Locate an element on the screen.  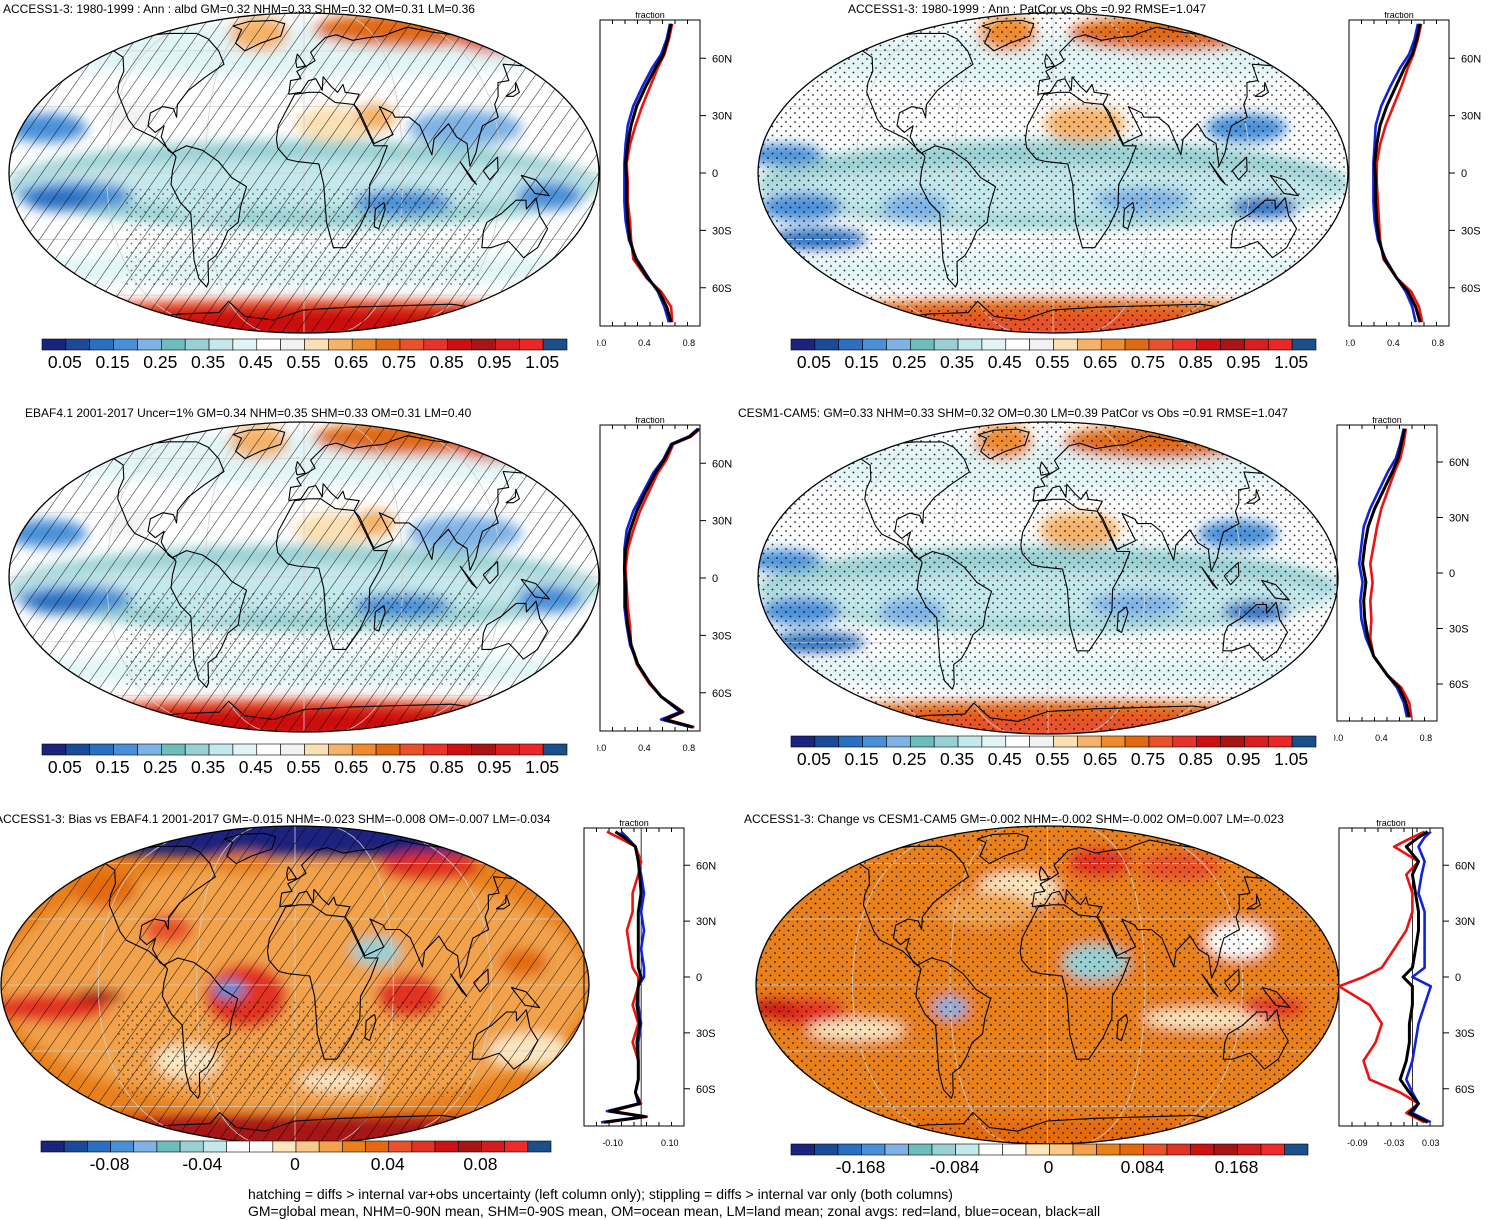
colorbar-label: 0.55 is located at coordinates (303, 767).